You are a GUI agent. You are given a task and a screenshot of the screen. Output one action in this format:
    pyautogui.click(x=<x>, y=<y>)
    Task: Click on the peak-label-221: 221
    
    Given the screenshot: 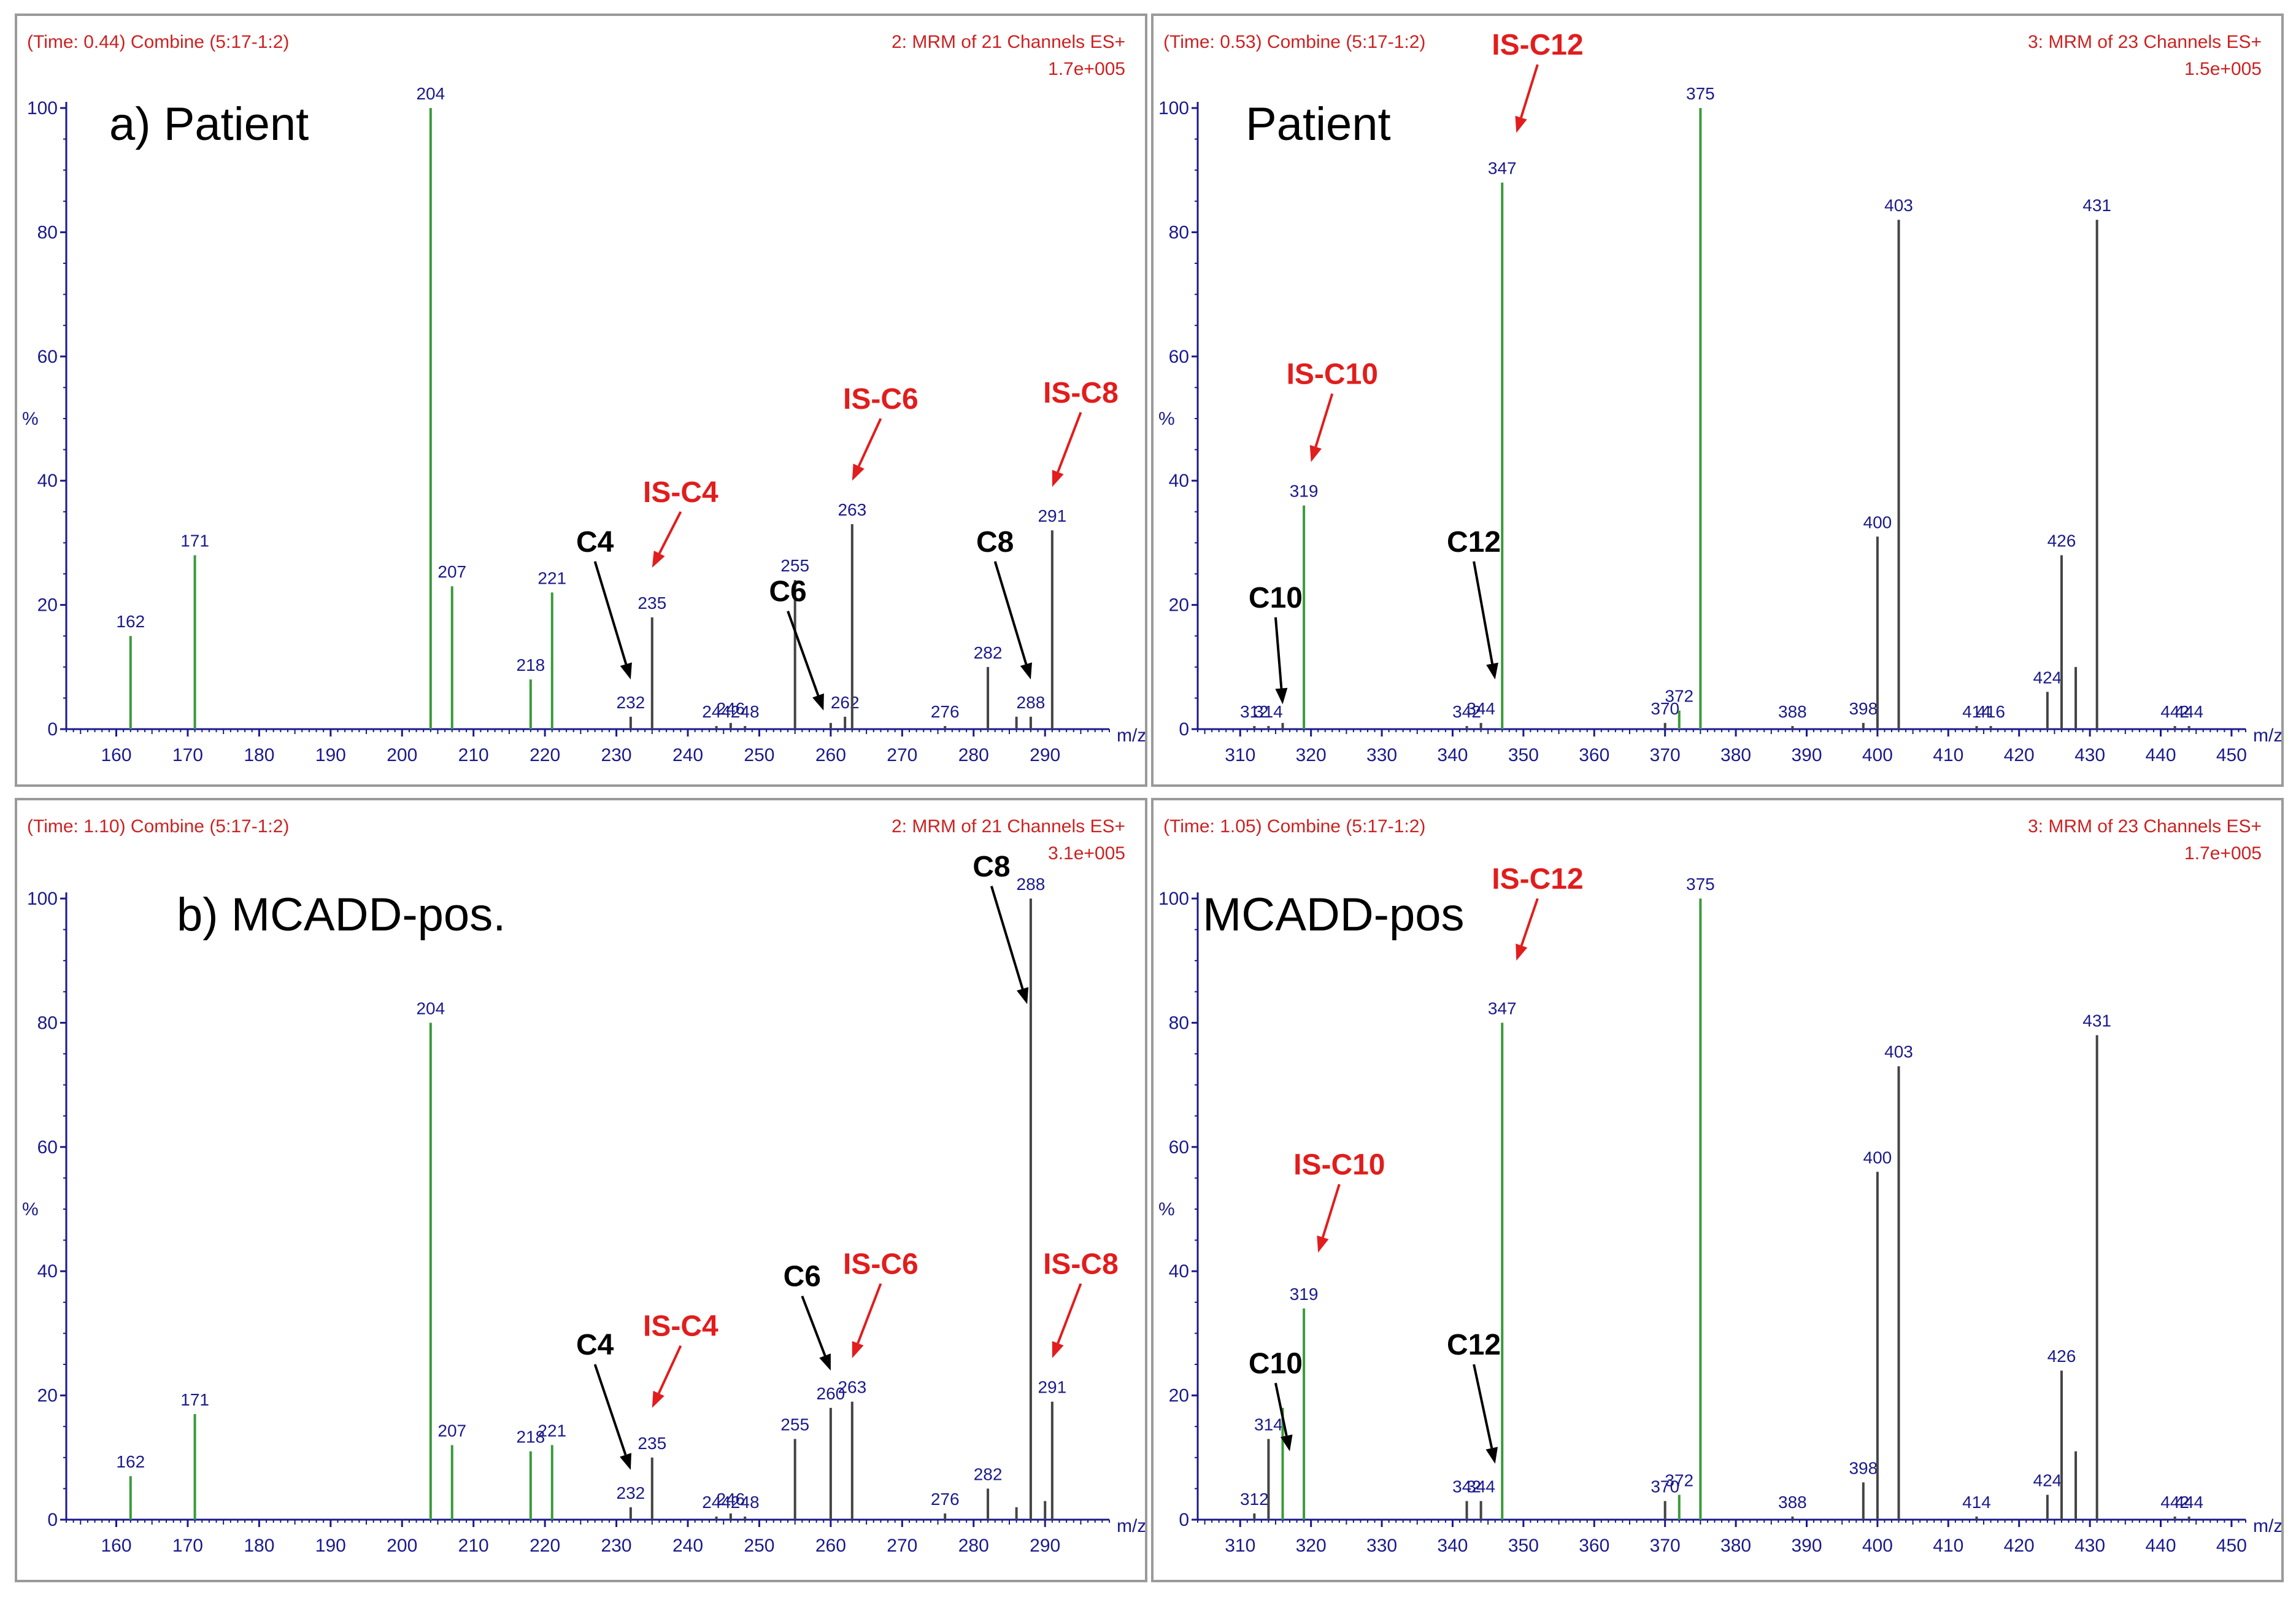 What is the action you would take?
    pyautogui.click(x=551, y=1430)
    